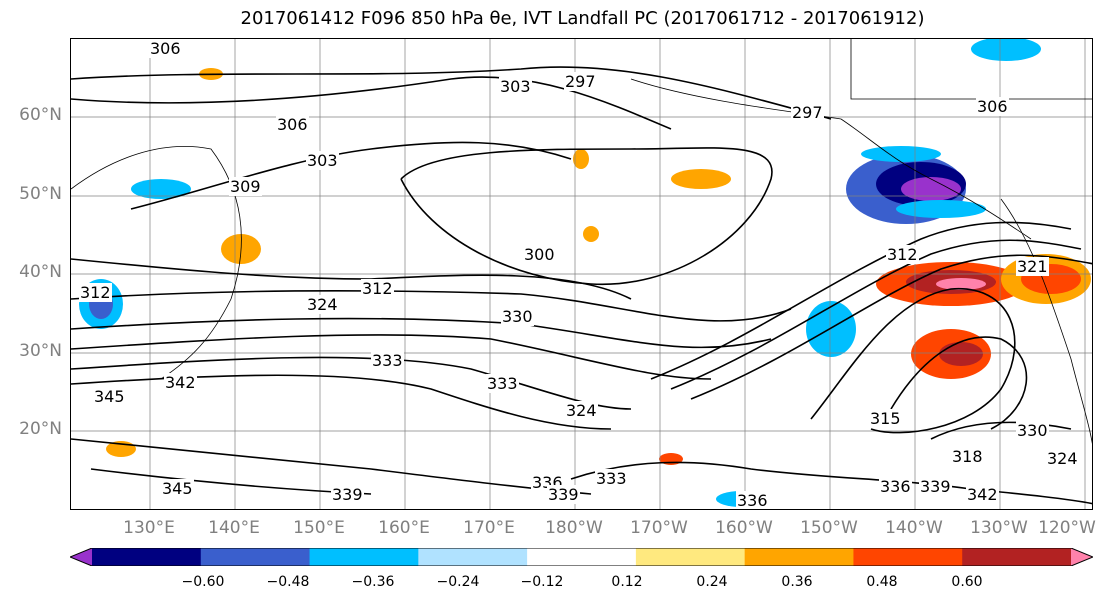 The width and height of the screenshot is (1105, 603). Describe the element at coordinates (1082, 557) in the screenshot. I see `colorbar-extend-max` at that location.